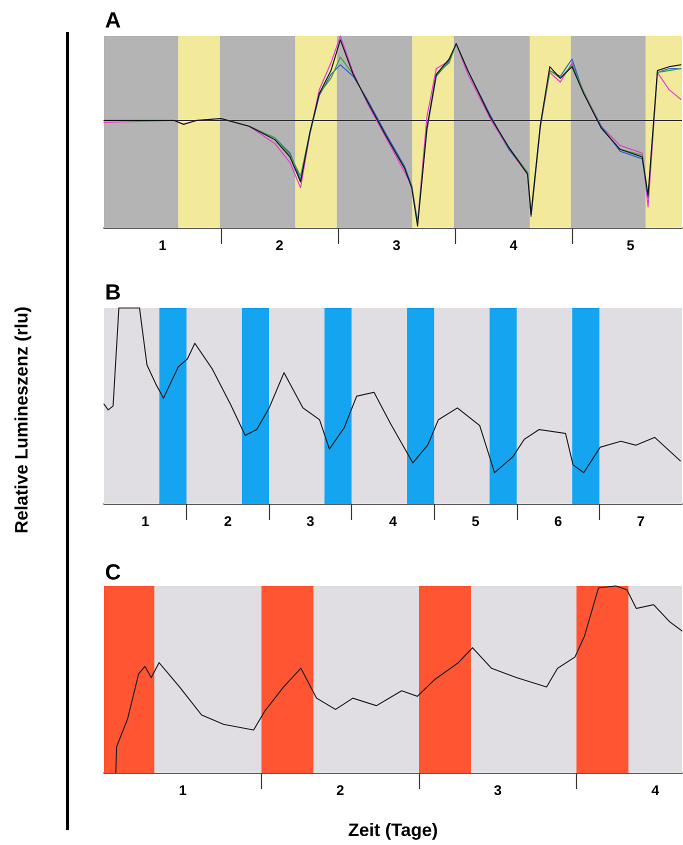  I want to click on x-tick-label: 7, so click(640, 521).